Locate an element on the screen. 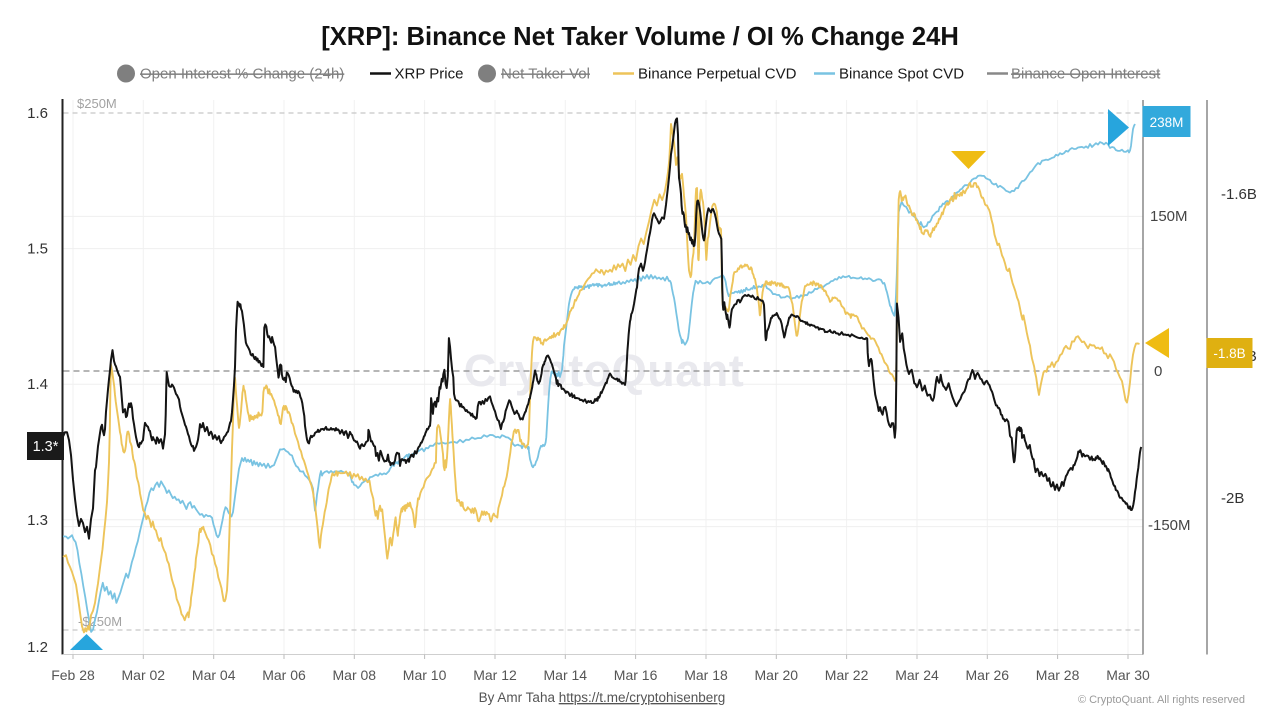 The width and height of the screenshot is (1280, 720). svg-text: Mar 24 is located at coordinates (917, 675).